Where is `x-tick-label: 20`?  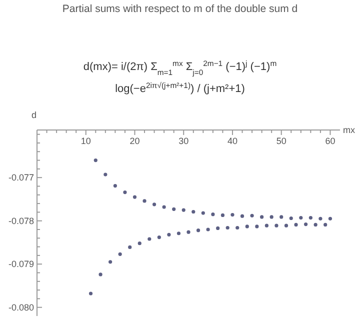
x-tick-label: 20 is located at coordinates (135, 141).